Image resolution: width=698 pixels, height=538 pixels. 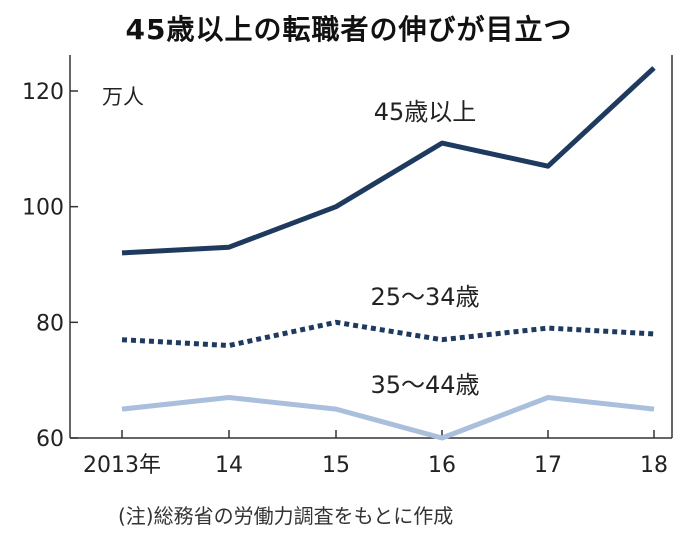 I want to click on x-tick-label: 2013年, so click(x=122, y=465).